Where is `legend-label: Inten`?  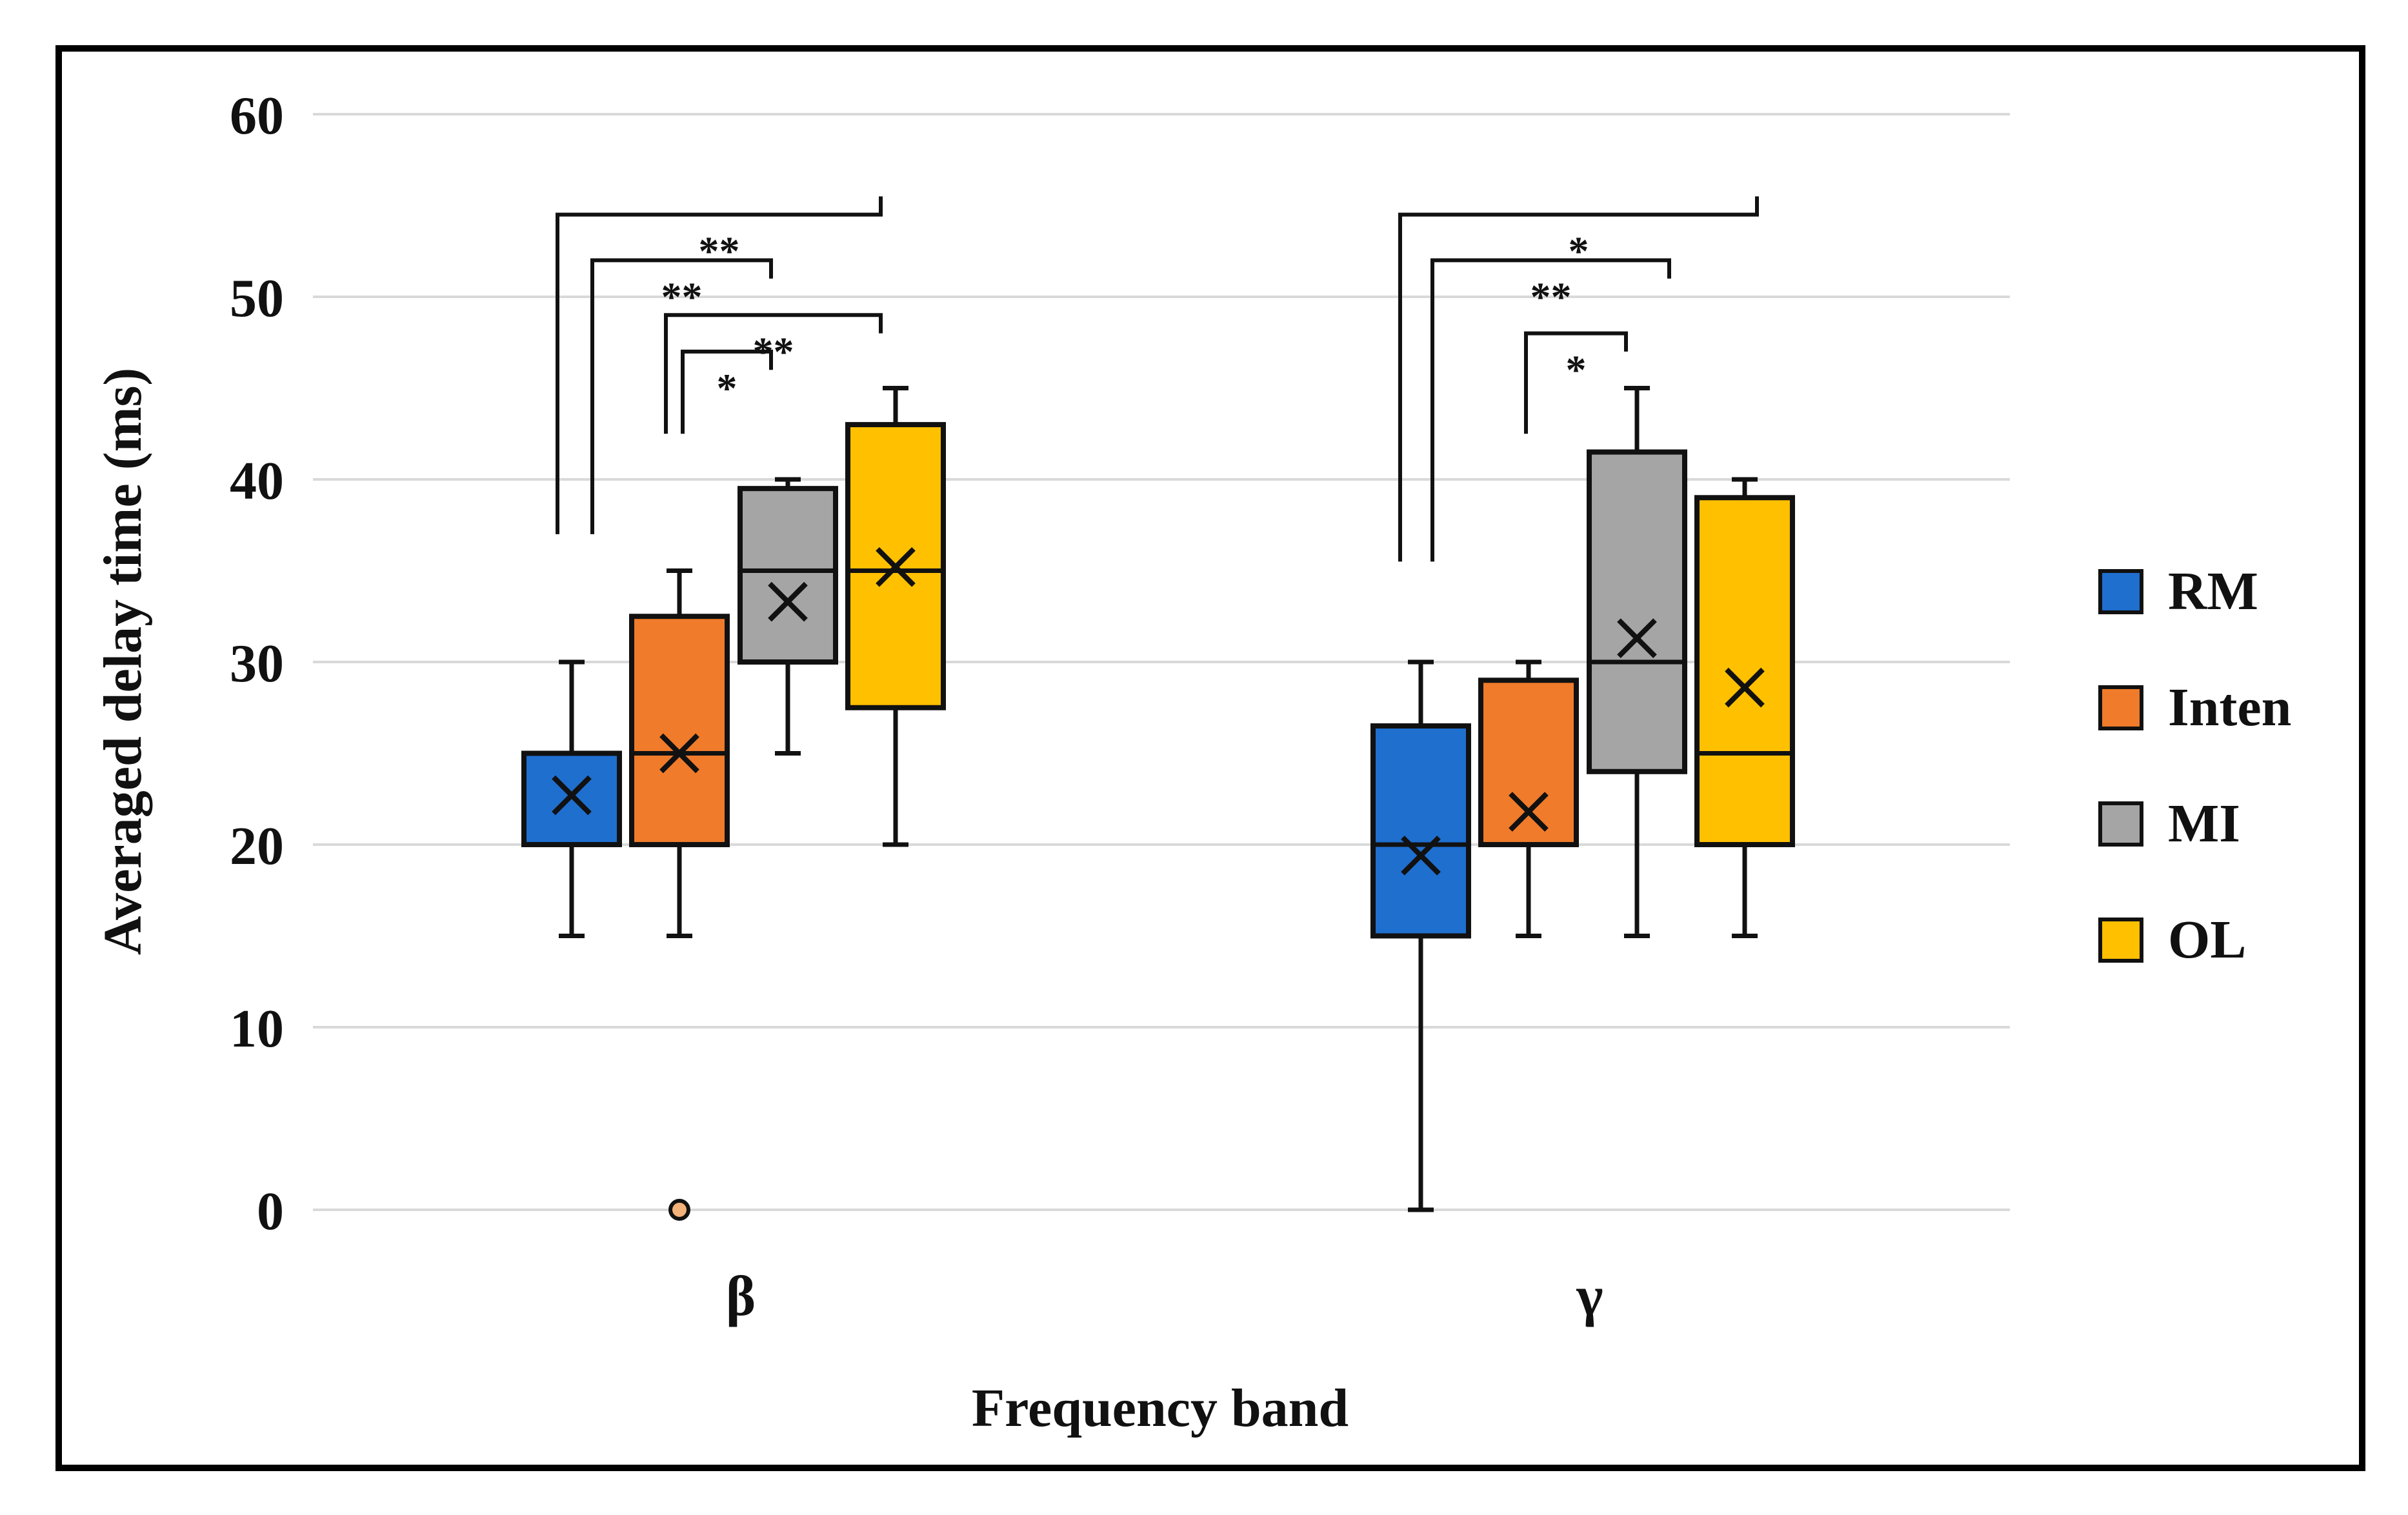
legend-label: Inten is located at coordinates (2230, 707).